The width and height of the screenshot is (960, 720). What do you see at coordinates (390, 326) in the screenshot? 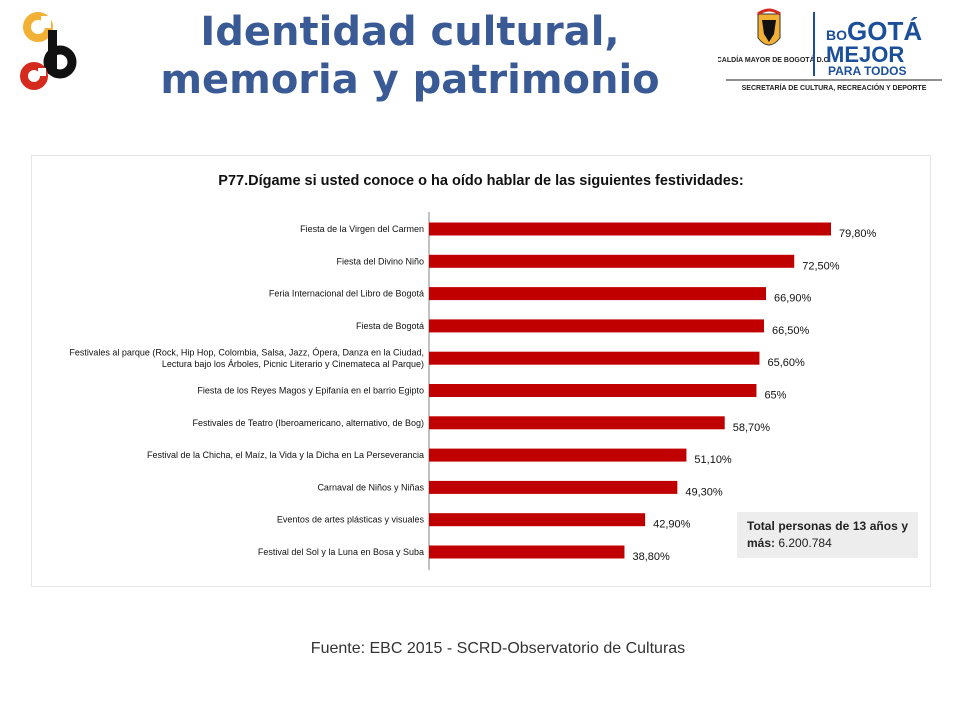
I see `category-label-4: Fiesta de Bogotá` at bounding box center [390, 326].